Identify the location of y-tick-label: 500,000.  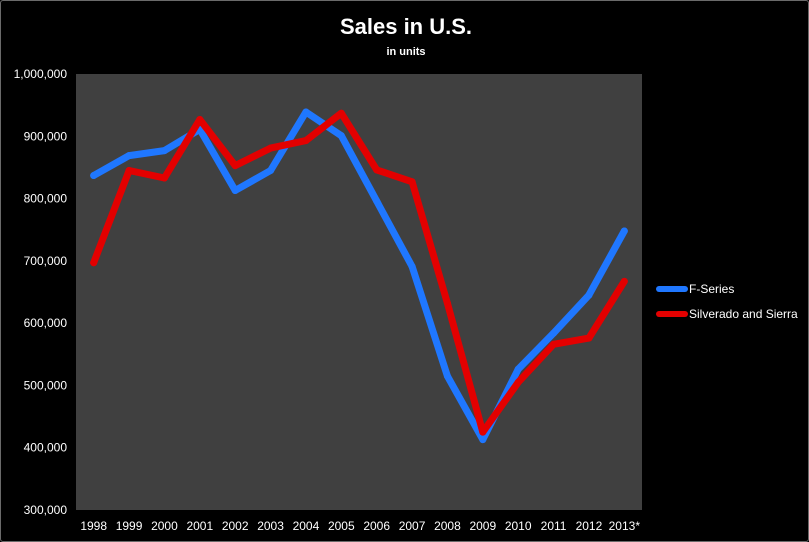
(46, 385).